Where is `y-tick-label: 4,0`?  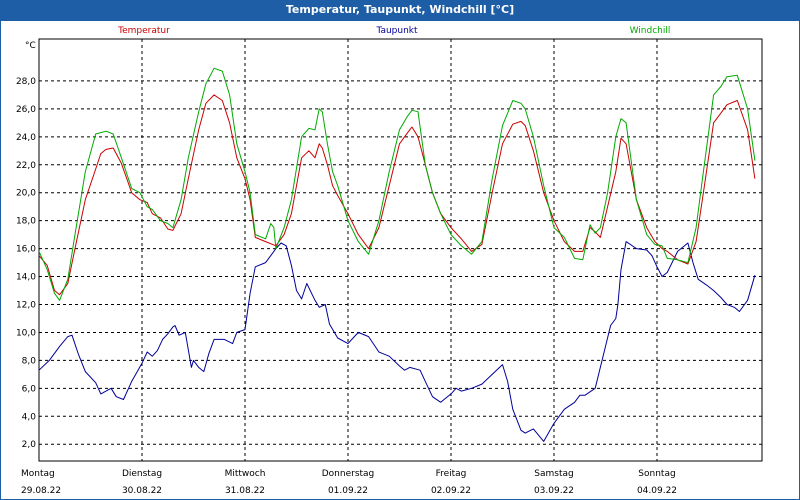 y-tick-label: 4,0 is located at coordinates (29, 417).